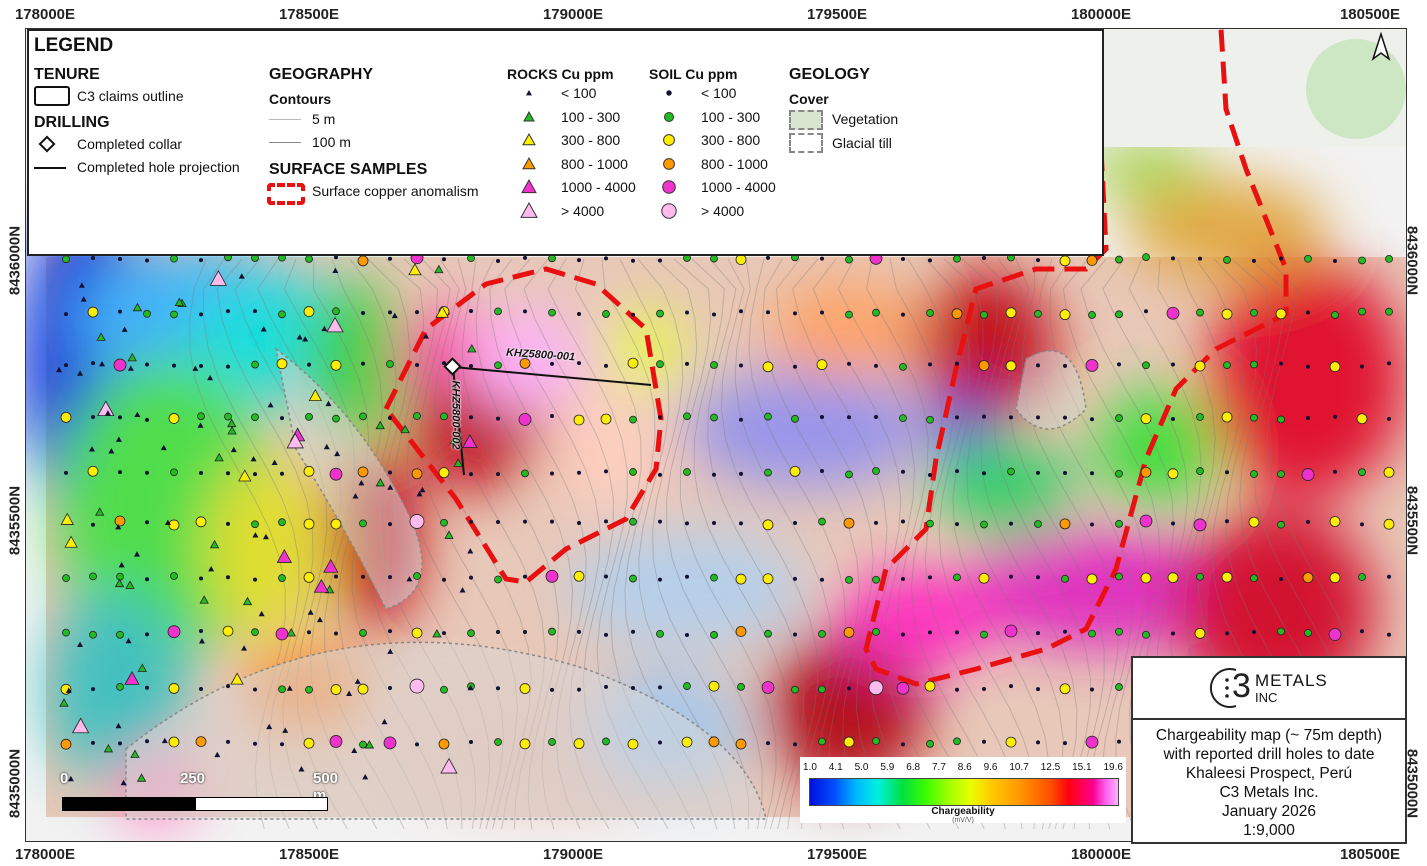 Image resolution: width=1427 pixels, height=866 pixels. What do you see at coordinates (573, 854) in the screenshot?
I see `easting-label: 179000E` at bounding box center [573, 854].